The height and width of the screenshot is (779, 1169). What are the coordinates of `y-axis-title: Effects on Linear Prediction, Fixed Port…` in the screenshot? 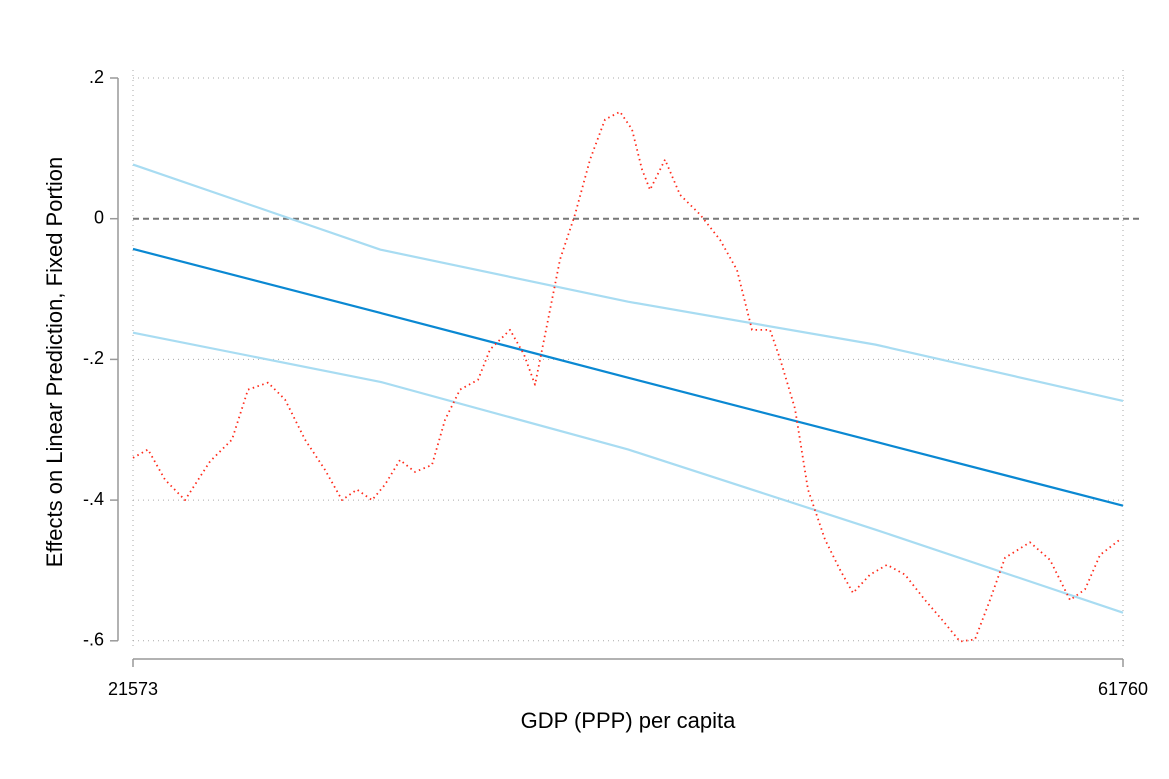 It's located at (54, 362).